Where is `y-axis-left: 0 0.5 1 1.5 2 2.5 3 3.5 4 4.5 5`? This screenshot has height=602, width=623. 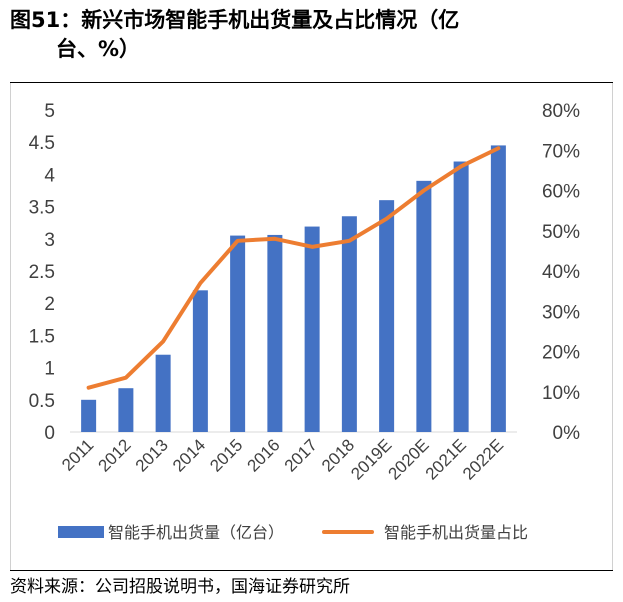 y-axis-left: 0 0.5 1 1.5 2 2.5 3 3.5 4 4.5 5 is located at coordinates (42, 272).